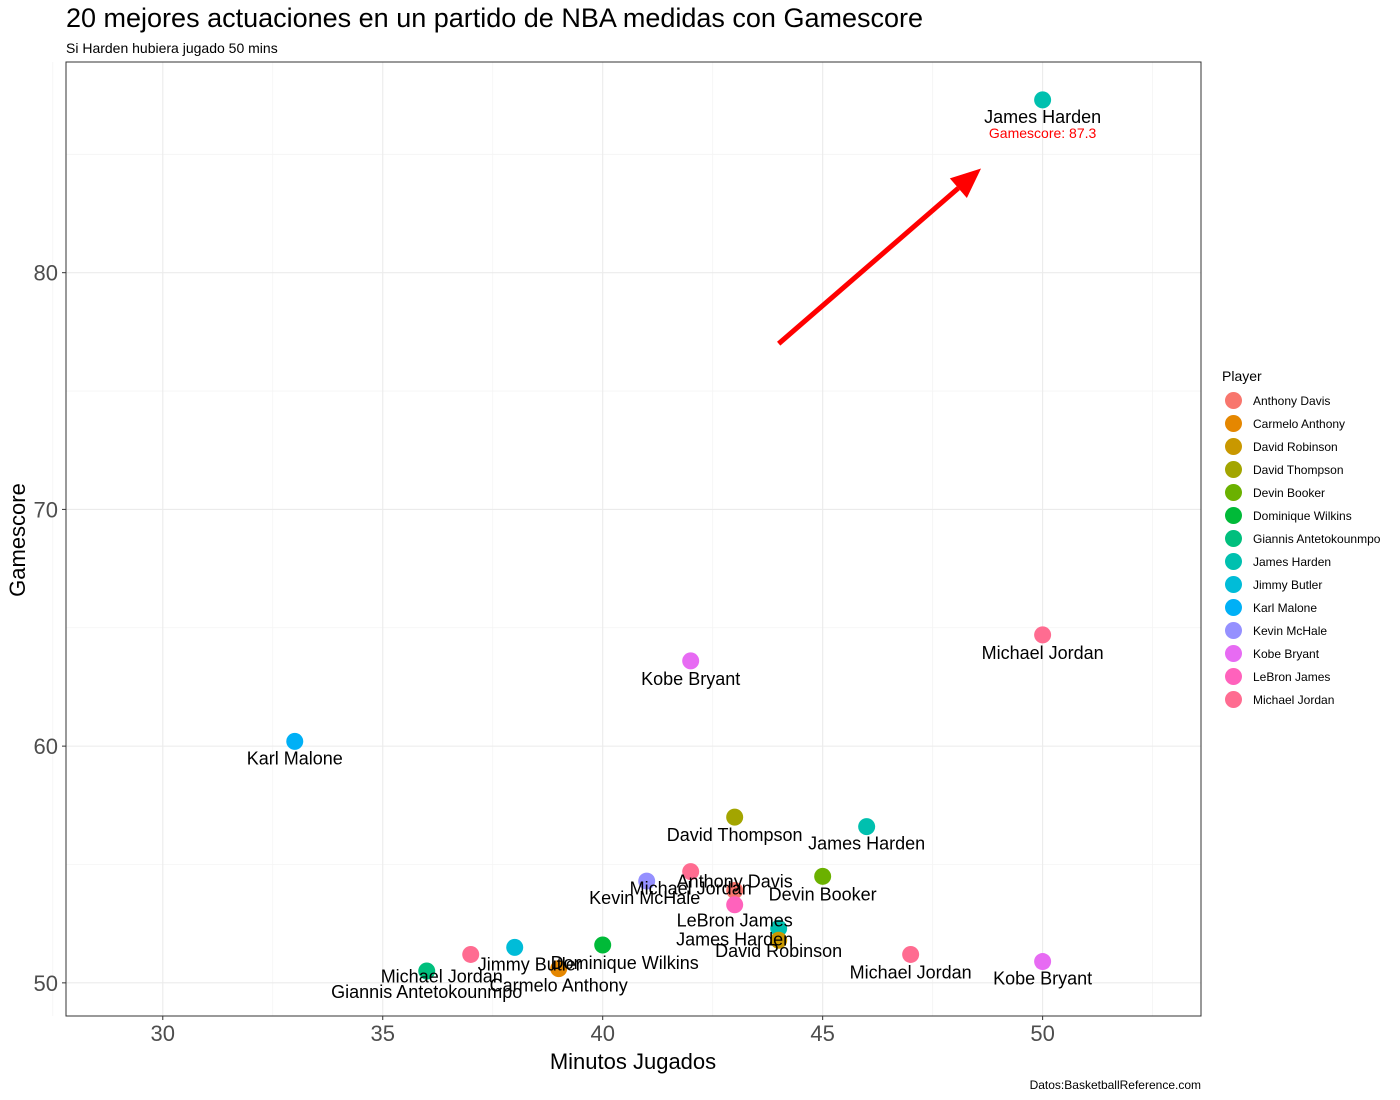  I want to click on legend-item: Giannis Antetokounmpo, so click(1301, 538).